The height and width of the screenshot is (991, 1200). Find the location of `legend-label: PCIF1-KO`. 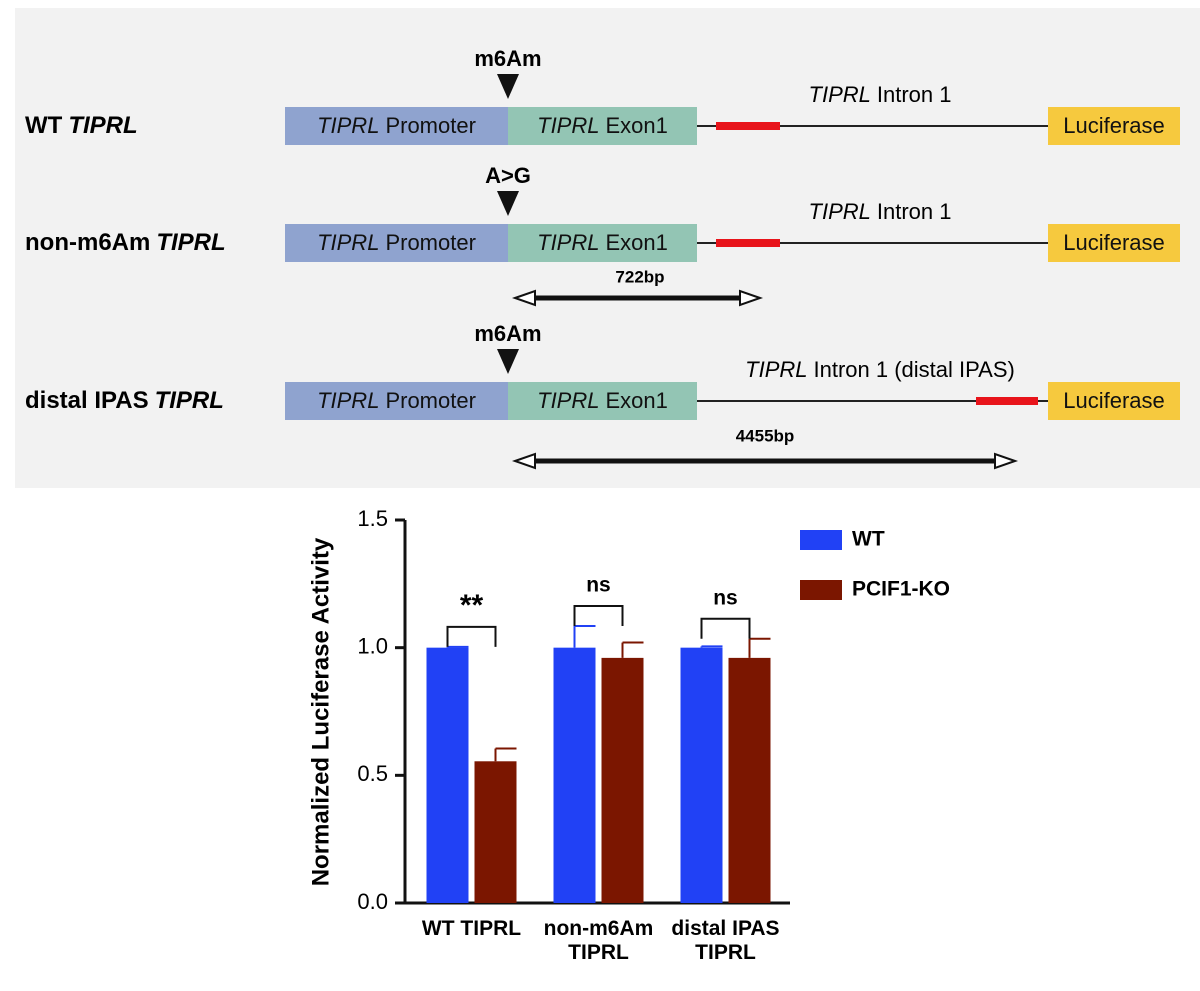

legend-label: PCIF1-KO is located at coordinates (901, 589).